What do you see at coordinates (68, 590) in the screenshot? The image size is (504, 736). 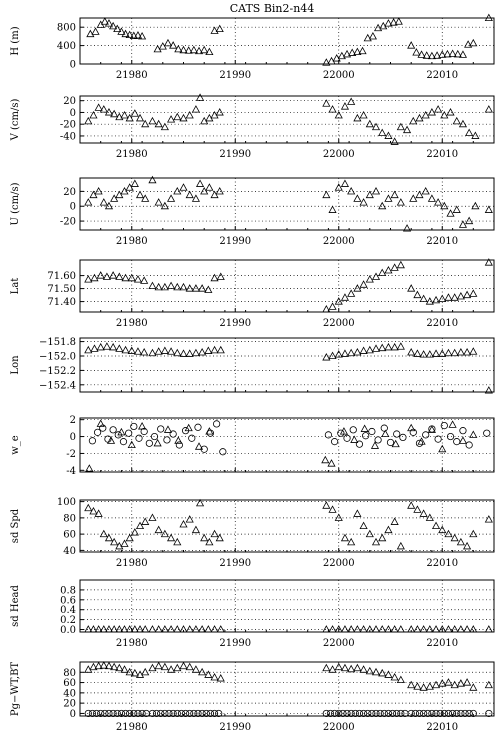 I see `y-tick-label: 0.8` at bounding box center [68, 590].